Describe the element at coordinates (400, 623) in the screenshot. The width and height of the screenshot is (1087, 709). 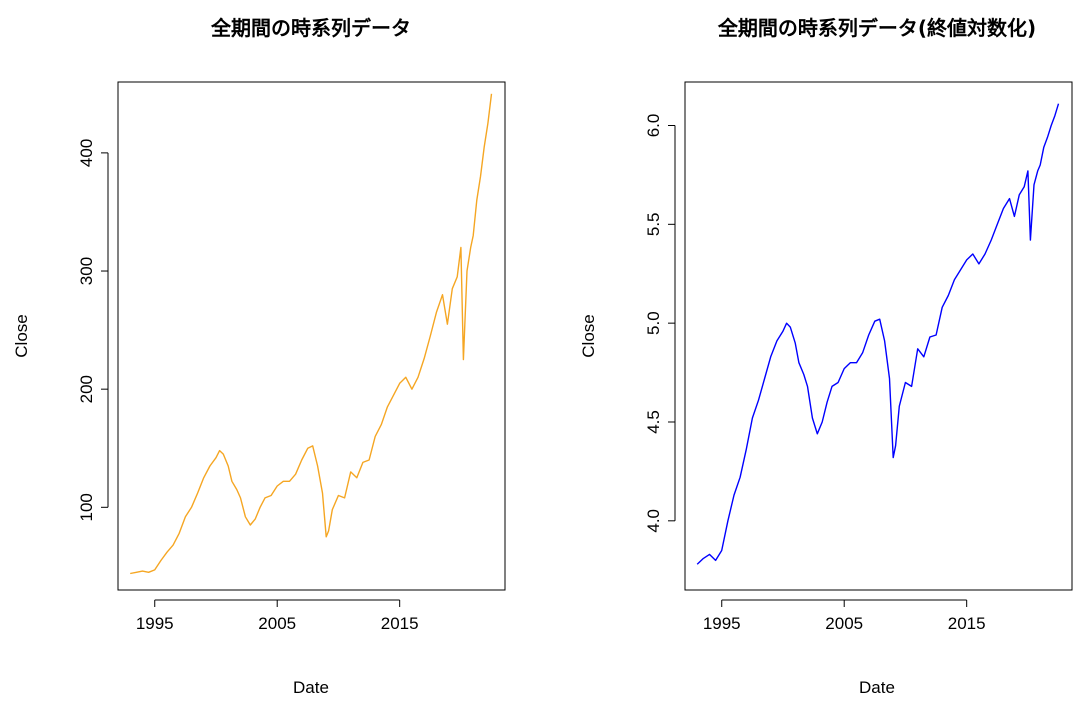
I see `chart-left-x-tick-label: 2015` at that location.